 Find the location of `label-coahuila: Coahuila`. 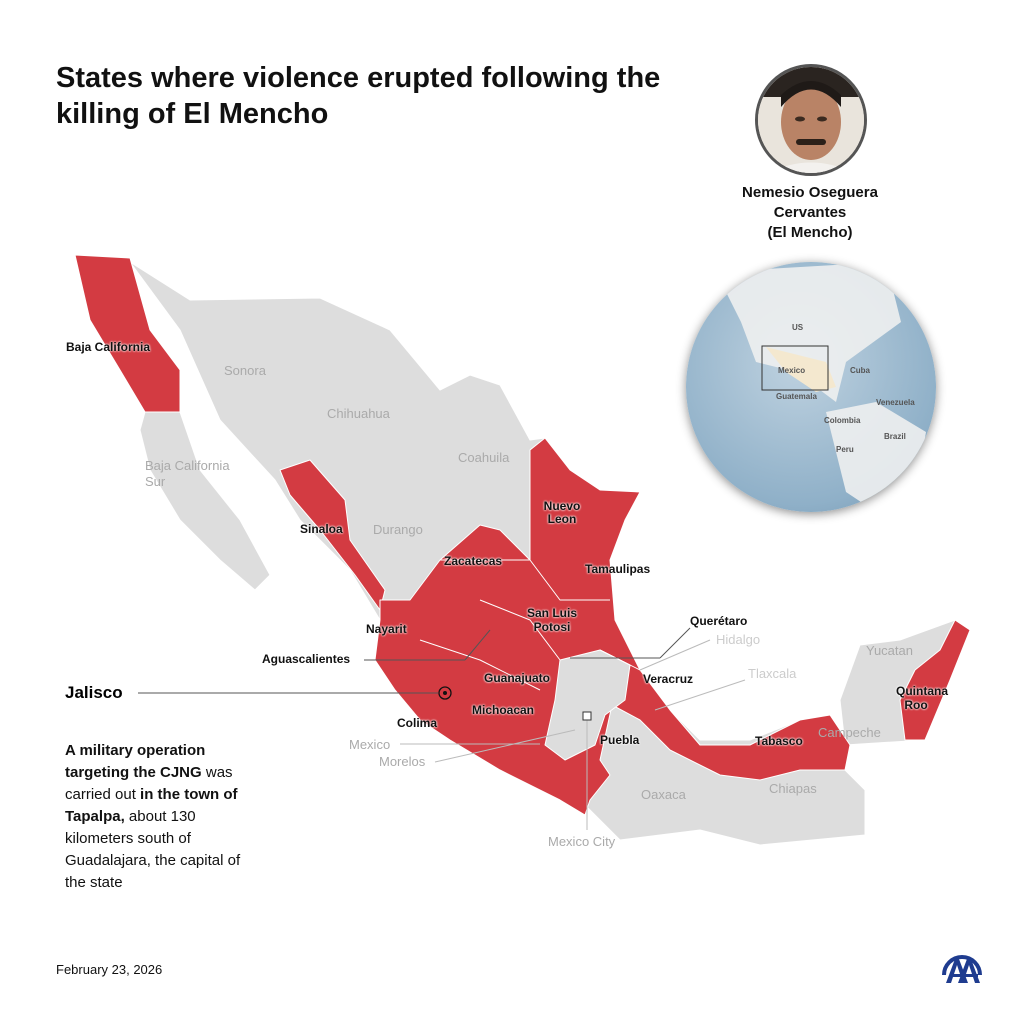

label-coahuila: Coahuila is located at coordinates (484, 457).